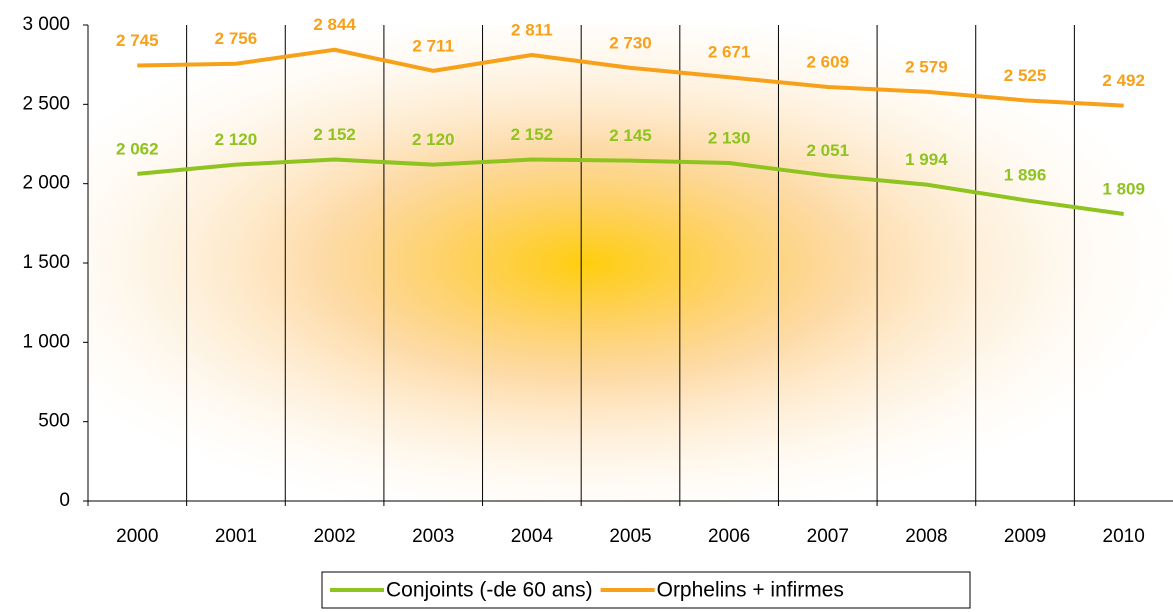  What do you see at coordinates (1123, 80) in the screenshot?
I see `data-label: 2 492` at bounding box center [1123, 80].